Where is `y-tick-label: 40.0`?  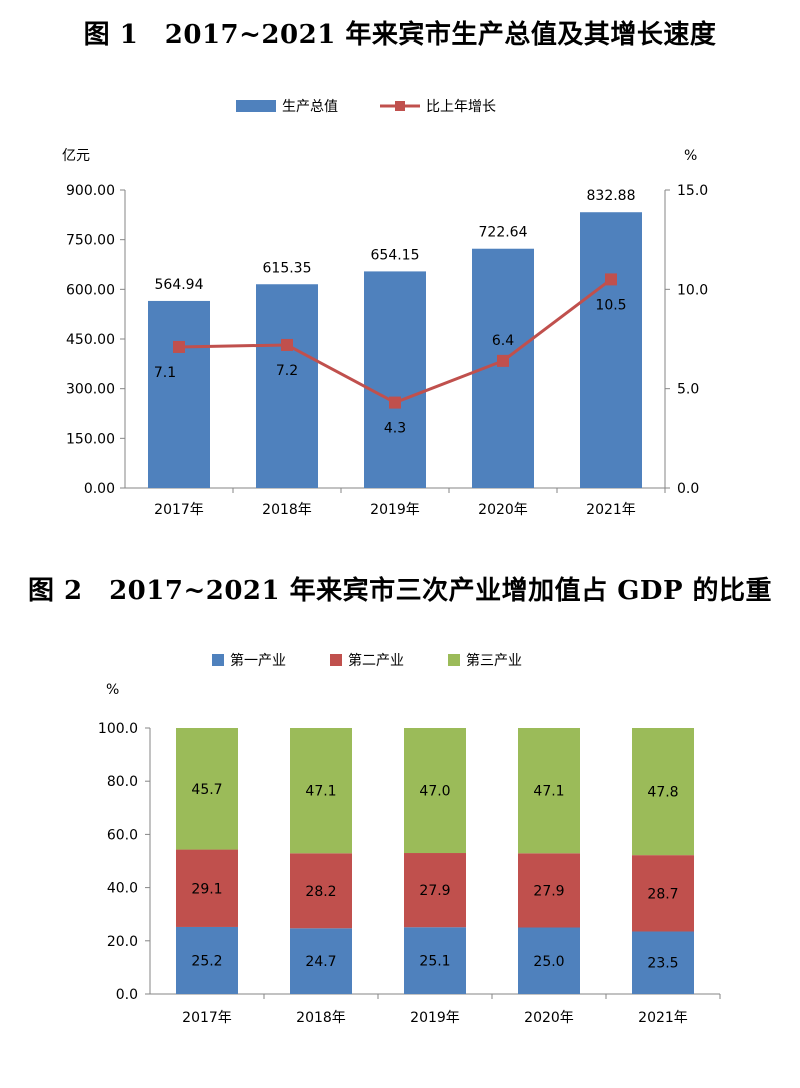
y-tick-label: 40.0 is located at coordinates (122, 889).